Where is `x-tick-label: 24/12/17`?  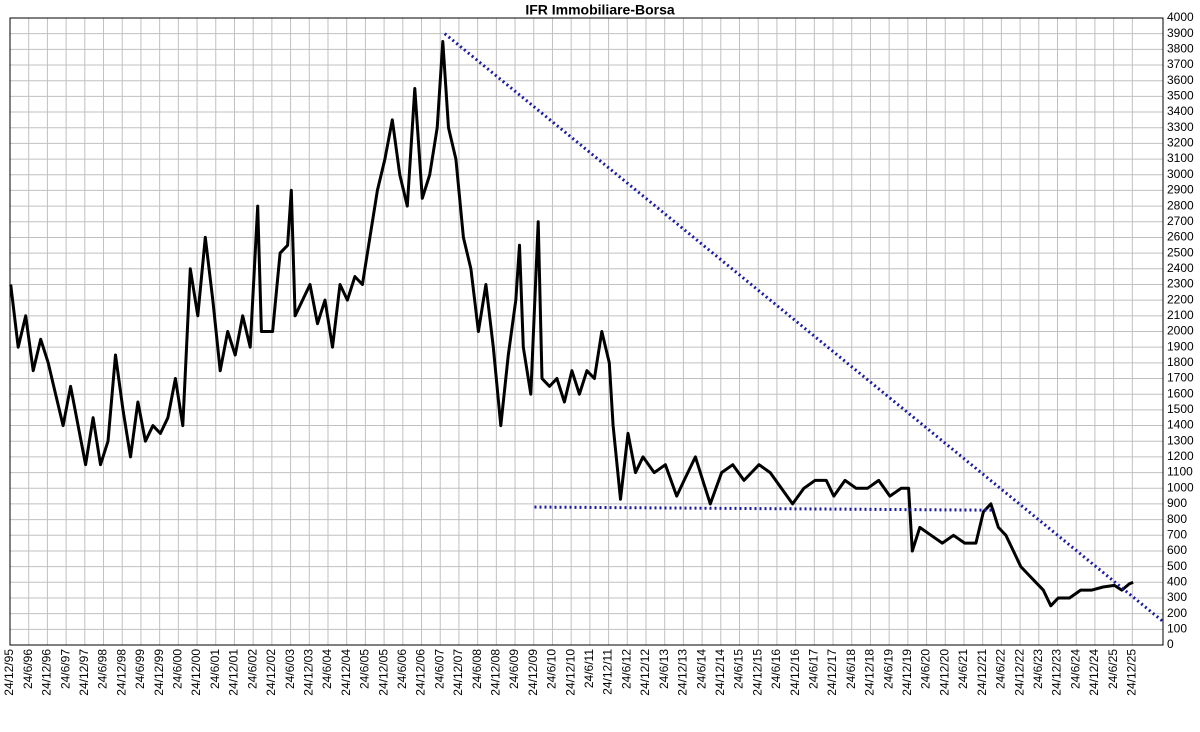 x-tick-label: 24/12/17 is located at coordinates (832, 672).